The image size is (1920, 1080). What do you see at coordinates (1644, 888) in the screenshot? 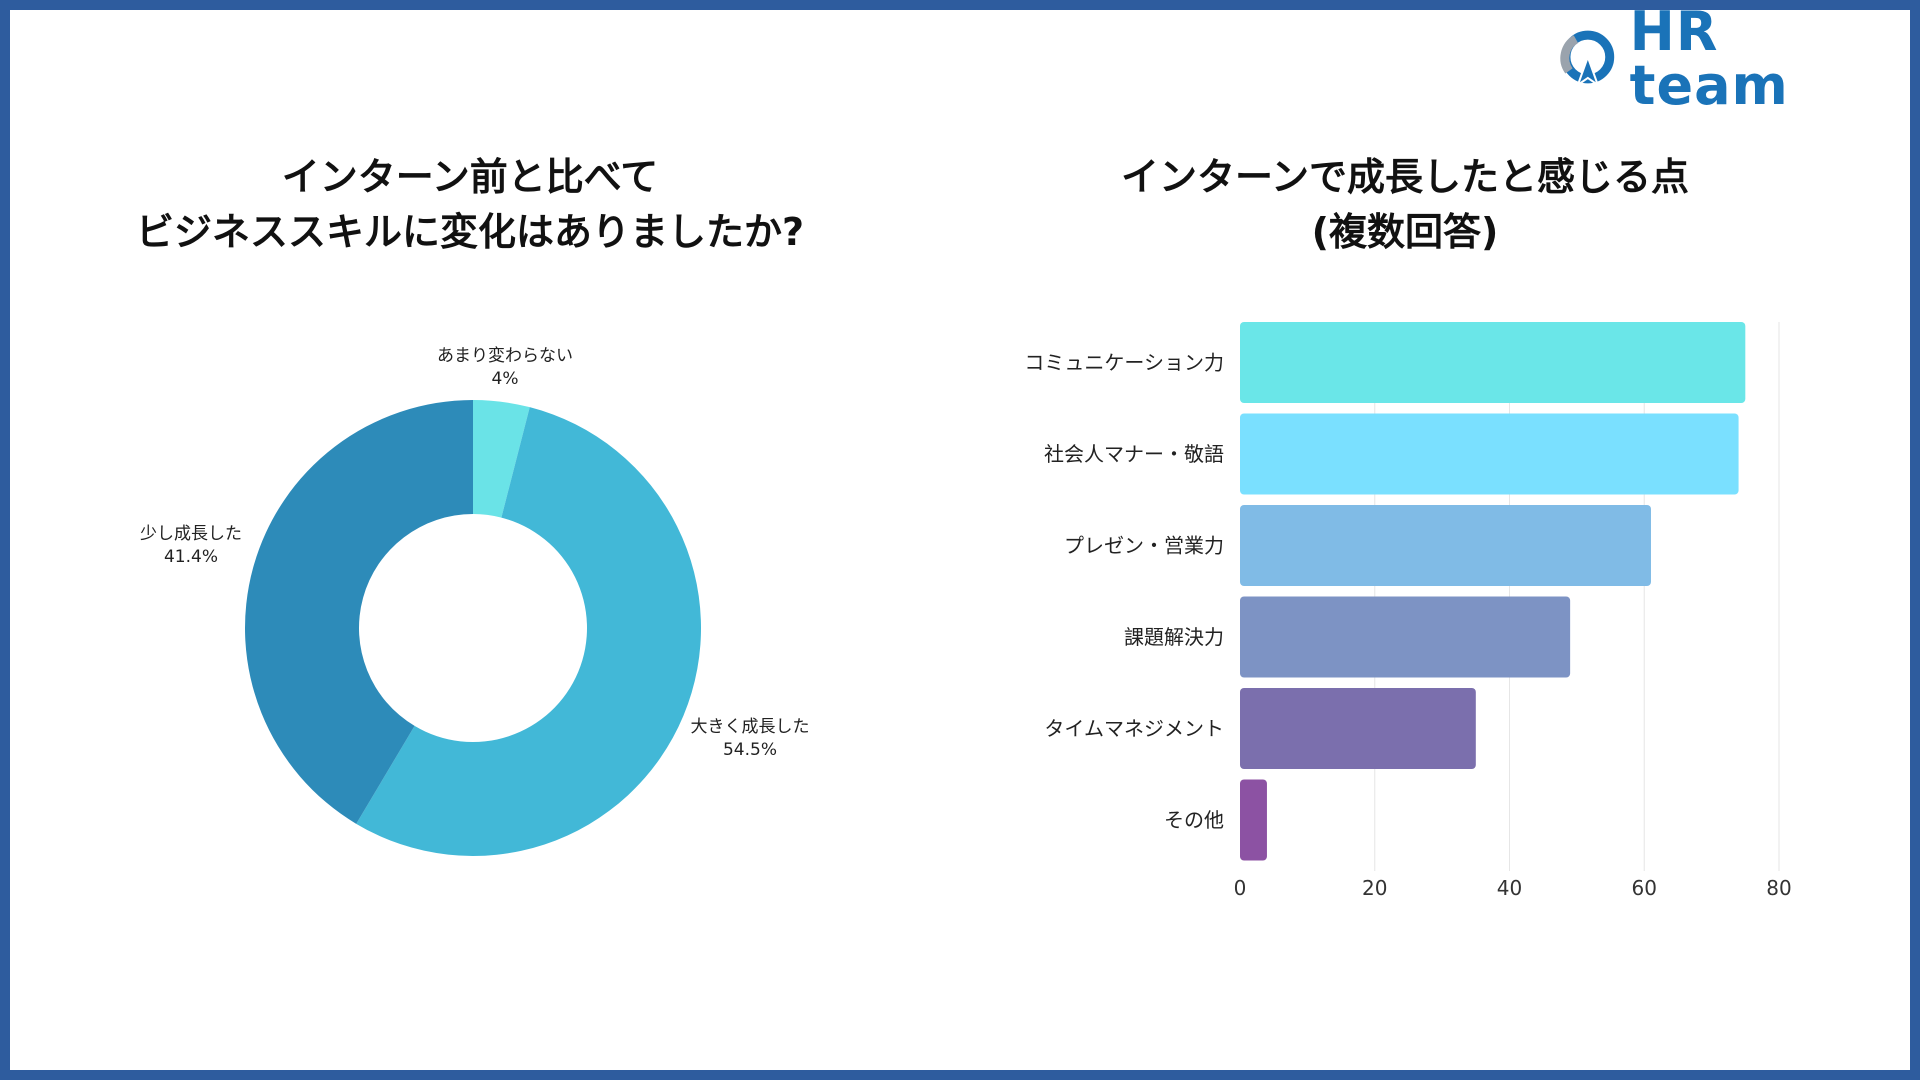
I see `x-tick-label: 60` at bounding box center [1644, 888].